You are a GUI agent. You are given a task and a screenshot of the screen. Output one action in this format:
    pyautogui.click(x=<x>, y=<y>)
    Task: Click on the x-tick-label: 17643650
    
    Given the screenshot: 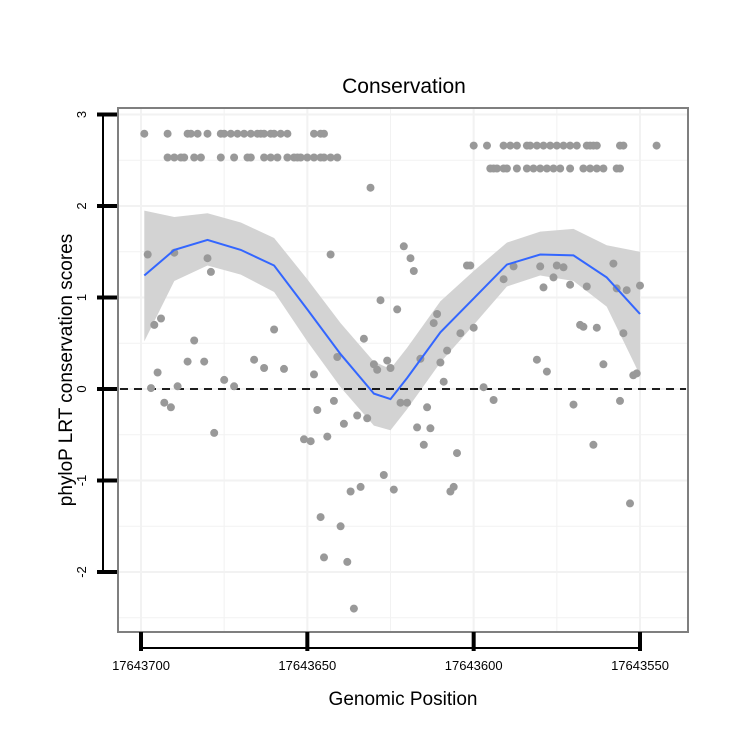 What is the action you would take?
    pyautogui.click(x=307, y=665)
    